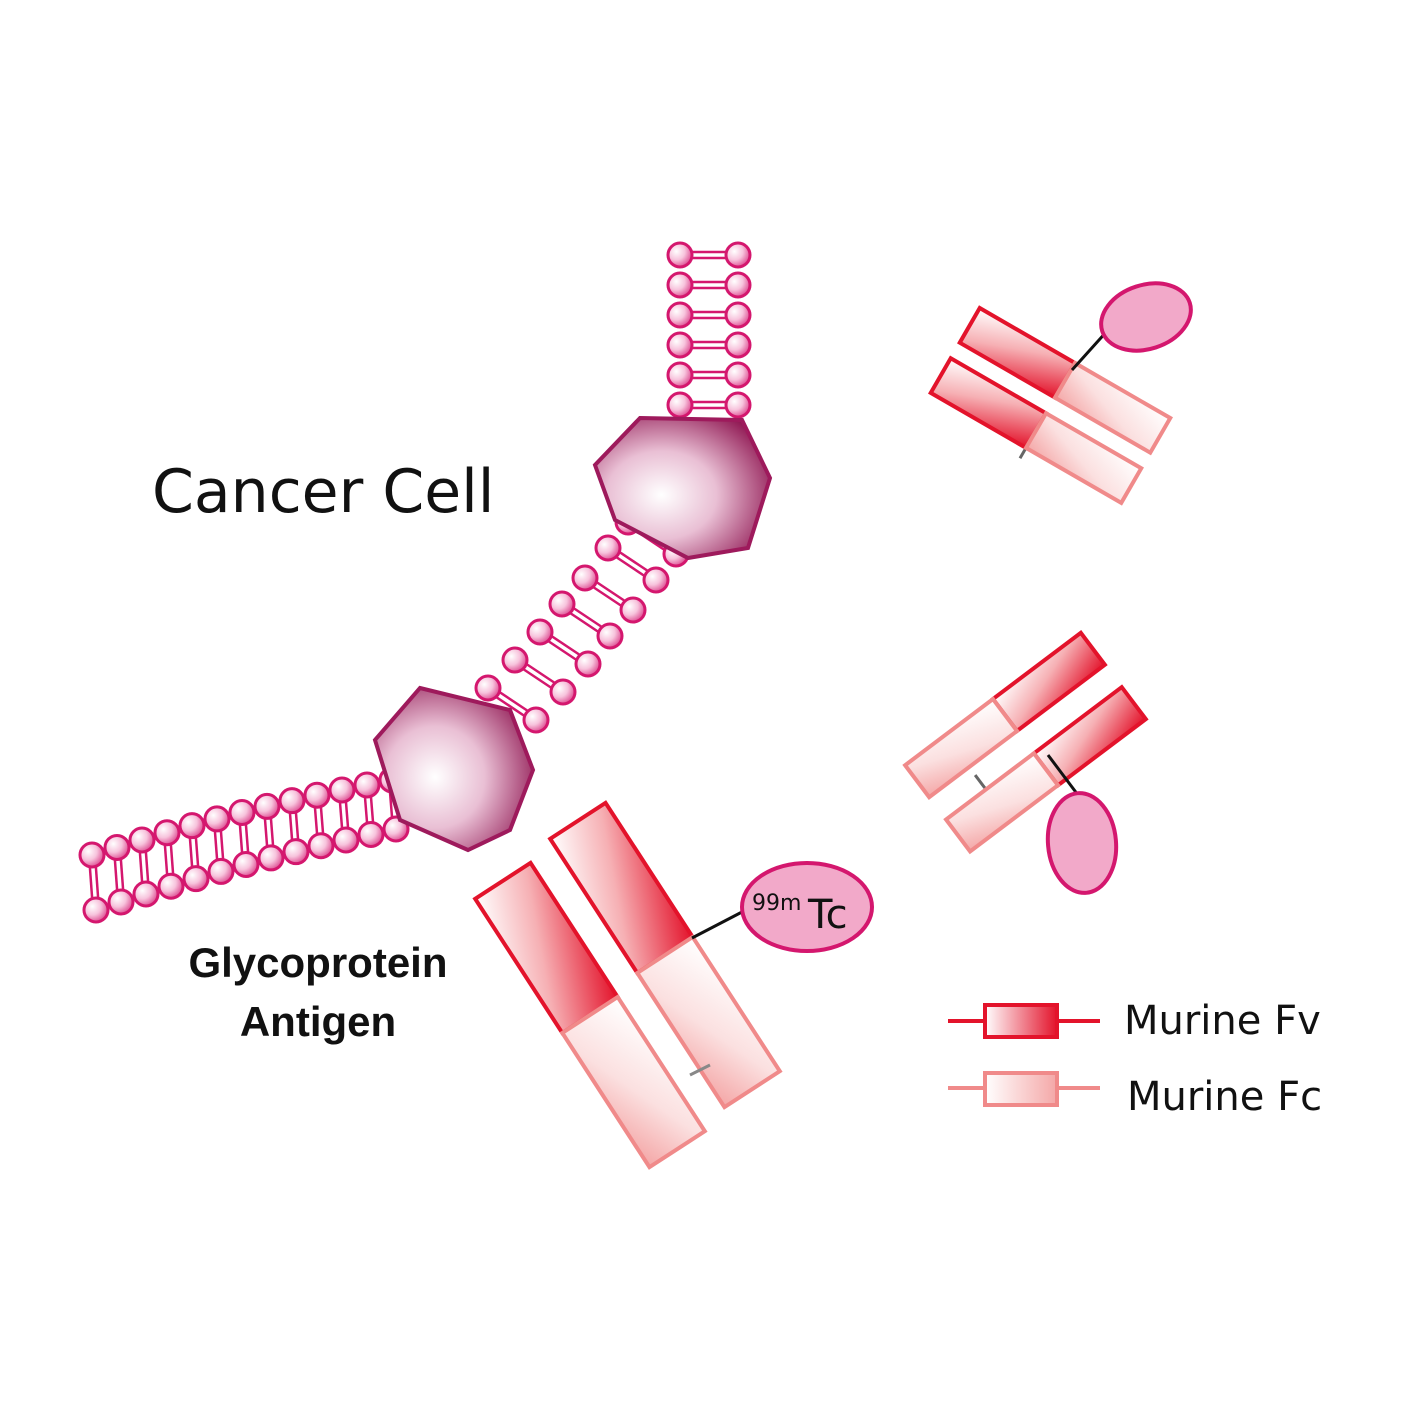 The height and width of the screenshot is (1418, 1418). I want to click on legend-item-fc: Murine Fc, so click(1135, 1095).